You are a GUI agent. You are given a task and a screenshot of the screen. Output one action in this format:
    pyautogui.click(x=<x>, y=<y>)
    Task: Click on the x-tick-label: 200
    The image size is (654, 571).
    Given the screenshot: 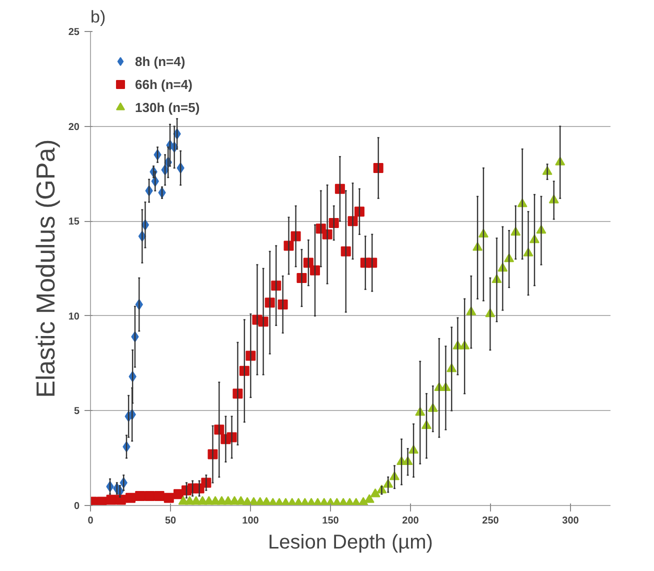 What is the action you would take?
    pyautogui.click(x=411, y=521)
    